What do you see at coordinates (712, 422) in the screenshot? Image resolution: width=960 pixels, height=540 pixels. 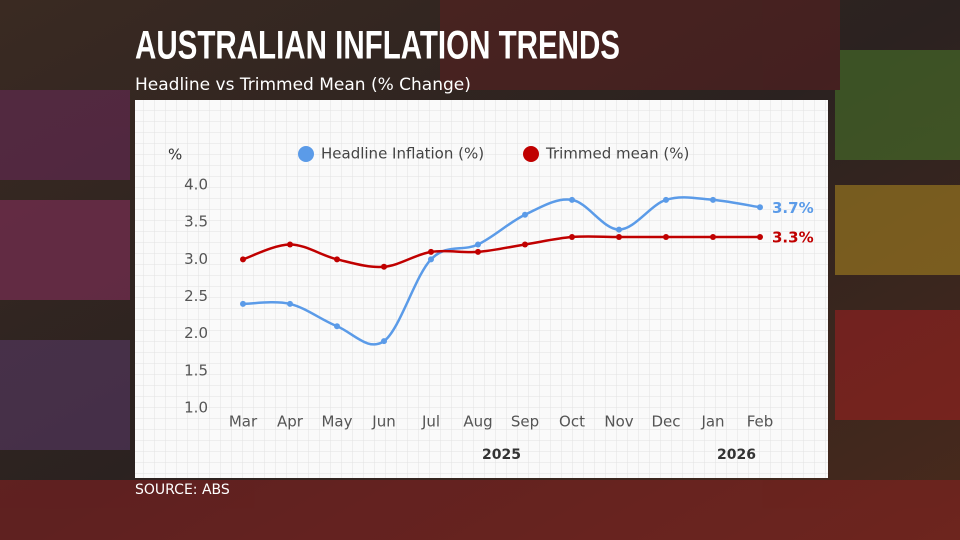 I see `x-tick-label: Jan` at bounding box center [712, 422].